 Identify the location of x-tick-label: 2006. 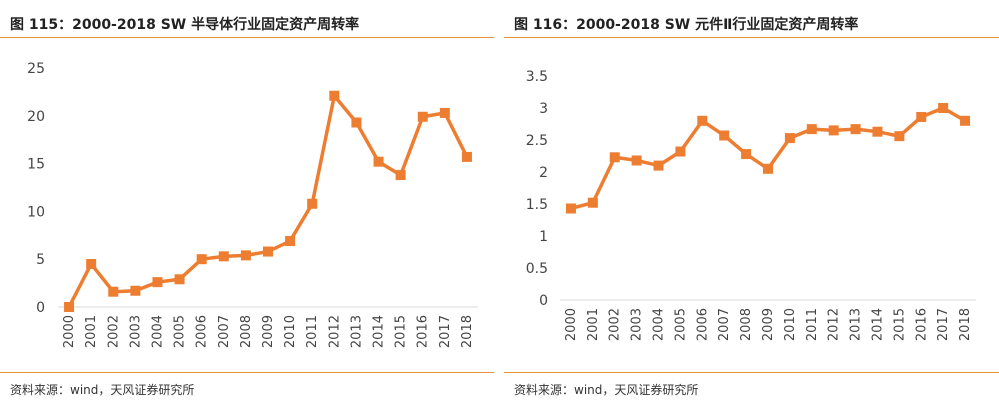
(202, 331).